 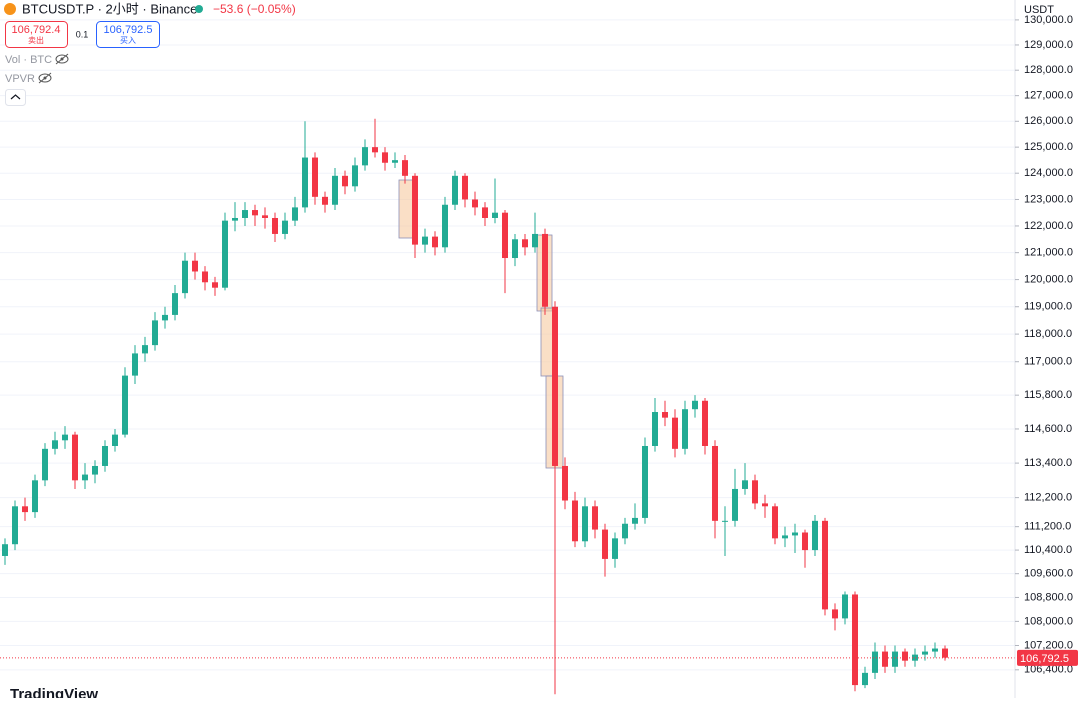 I want to click on highlight-box, so click(x=406, y=209).